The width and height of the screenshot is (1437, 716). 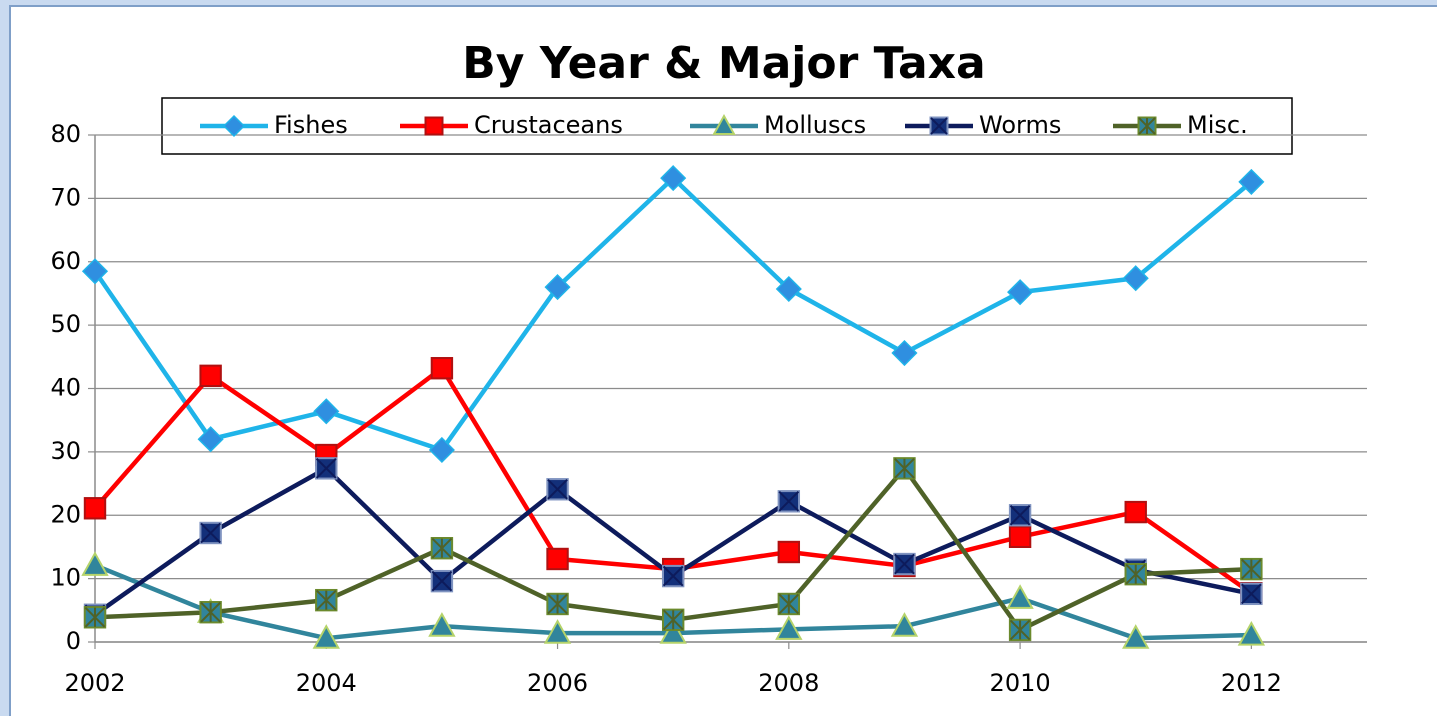 What do you see at coordinates (815, 125) in the screenshot?
I see `legend-label: Molluscs` at bounding box center [815, 125].